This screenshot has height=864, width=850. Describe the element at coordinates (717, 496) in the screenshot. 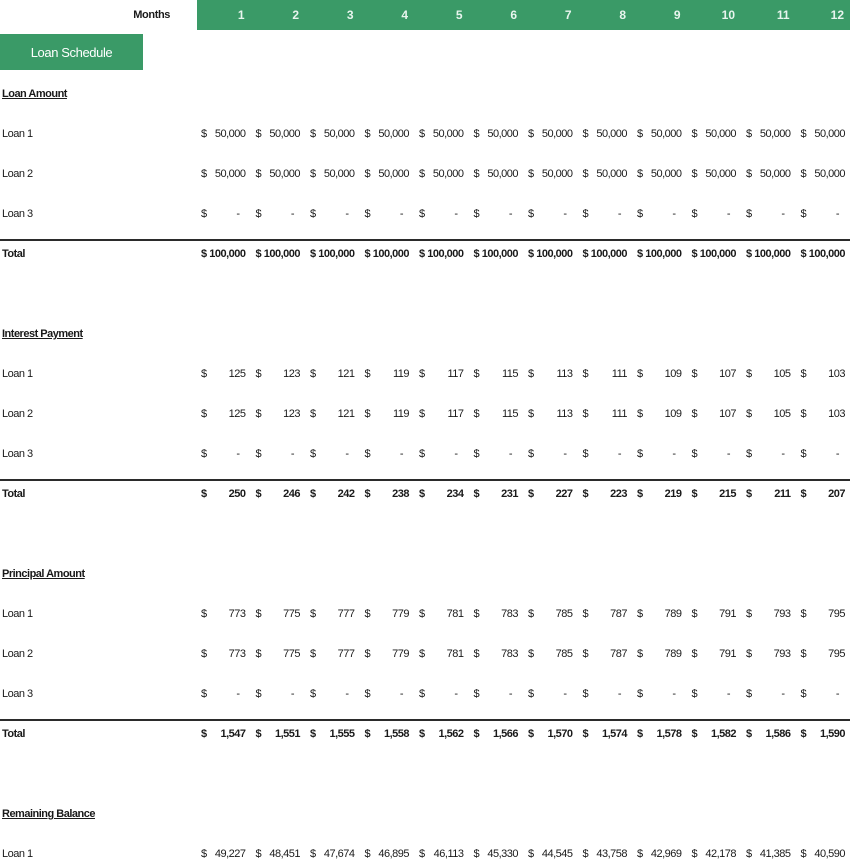

I see `total-row-cell: $215` at that location.